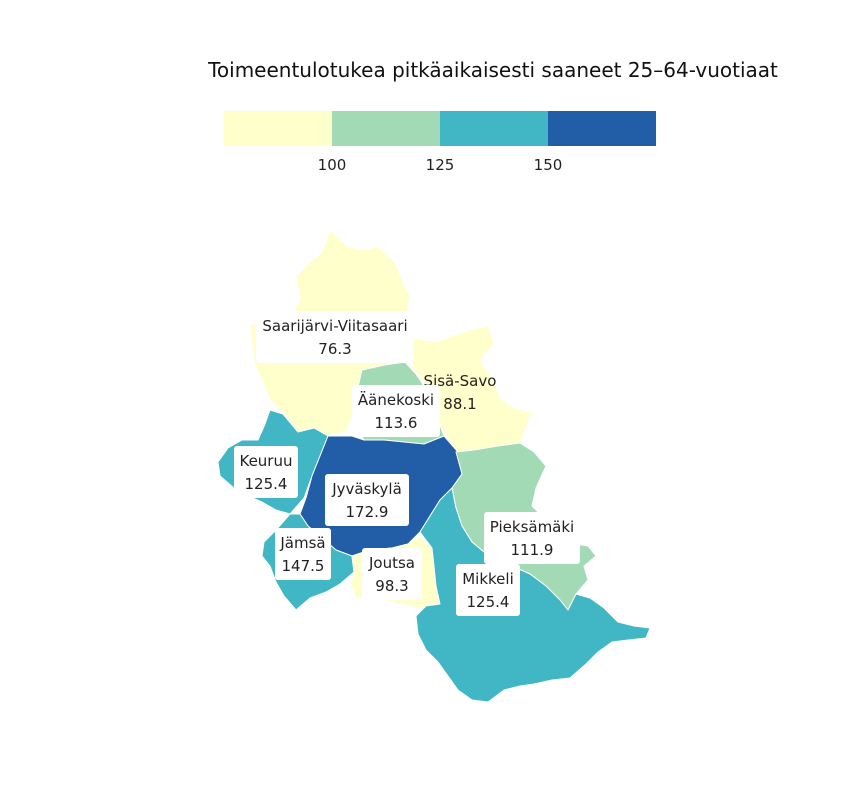 The width and height of the screenshot is (864, 792). What do you see at coordinates (392, 574) in the screenshot?
I see `label-joutsa: Joutsa 98.3` at bounding box center [392, 574].